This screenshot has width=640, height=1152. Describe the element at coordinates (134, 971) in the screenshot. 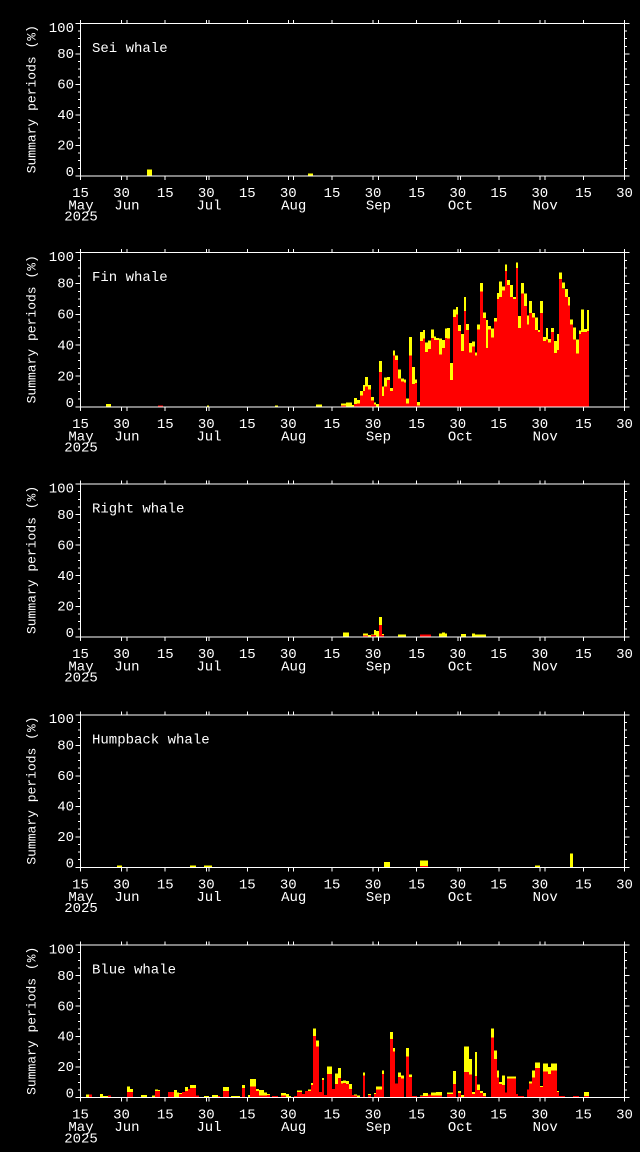

I see `svg-text: Blue whale` at that location.